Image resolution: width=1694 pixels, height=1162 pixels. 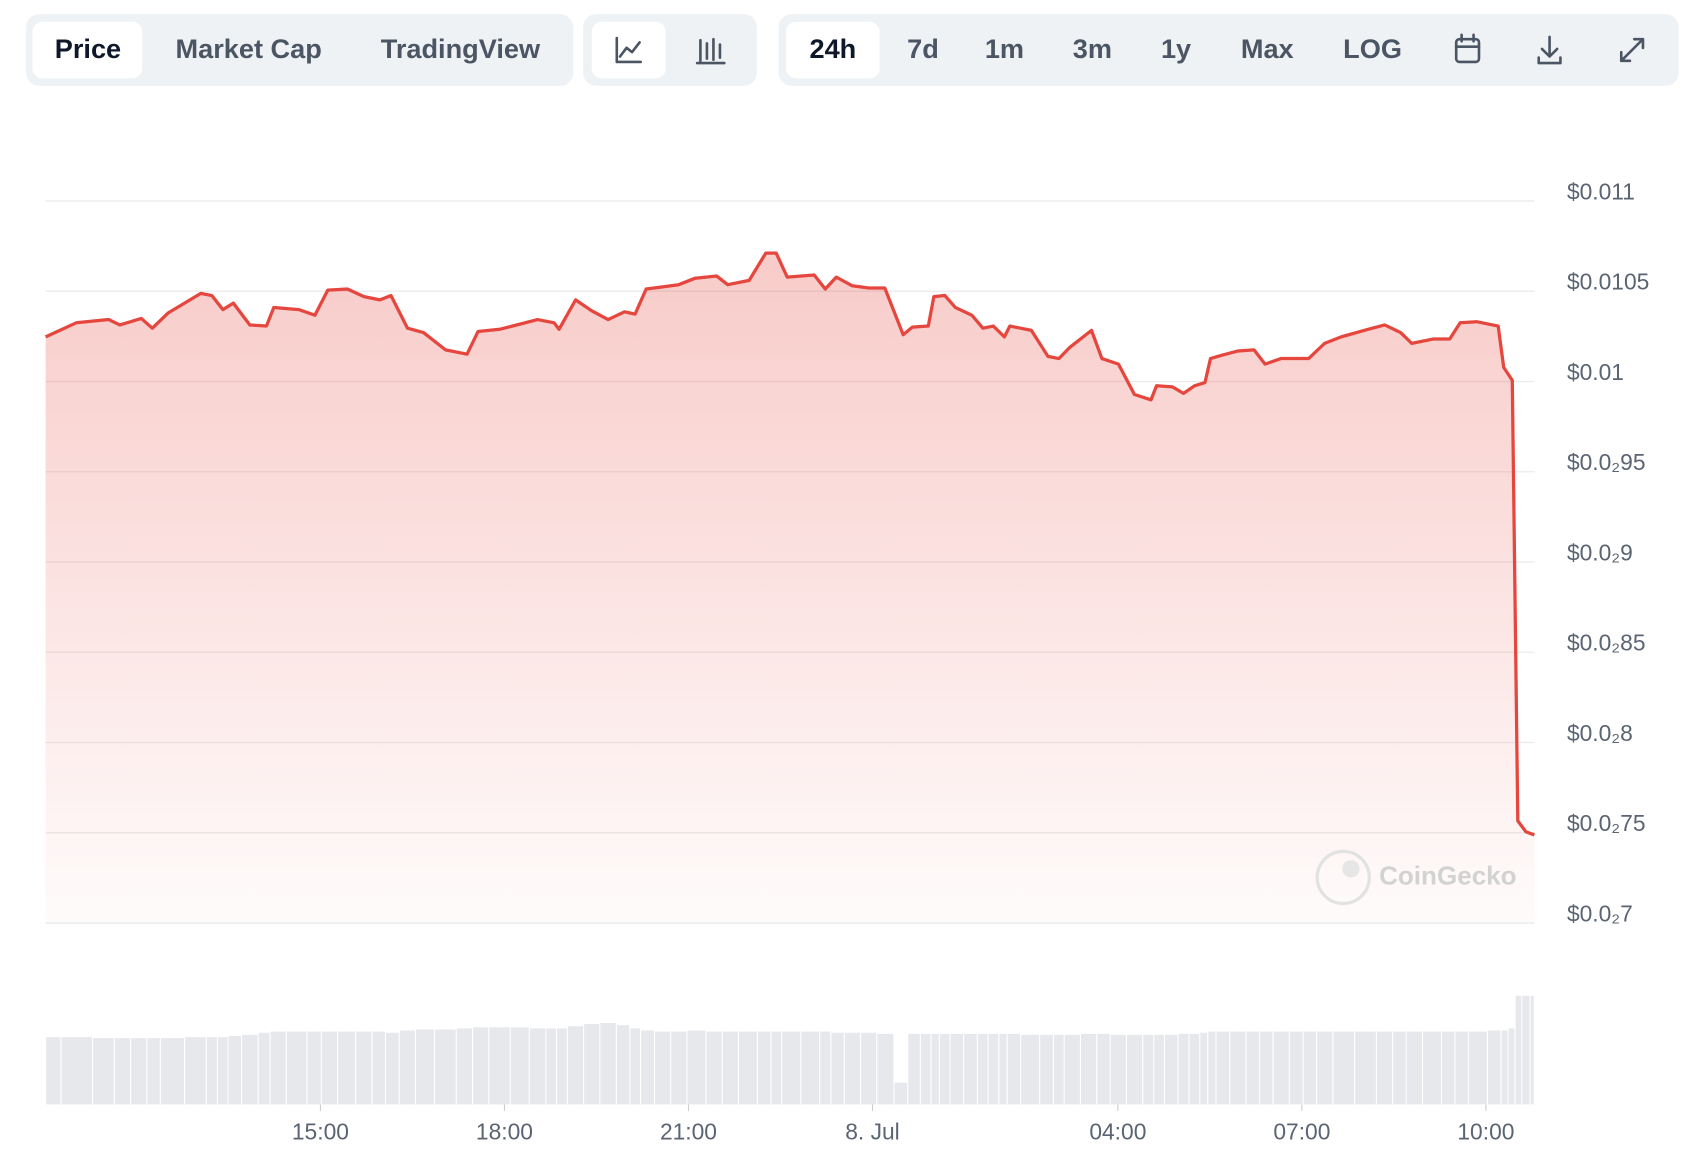 What do you see at coordinates (1467, 48) in the screenshot?
I see `calendar-icon` at bounding box center [1467, 48].